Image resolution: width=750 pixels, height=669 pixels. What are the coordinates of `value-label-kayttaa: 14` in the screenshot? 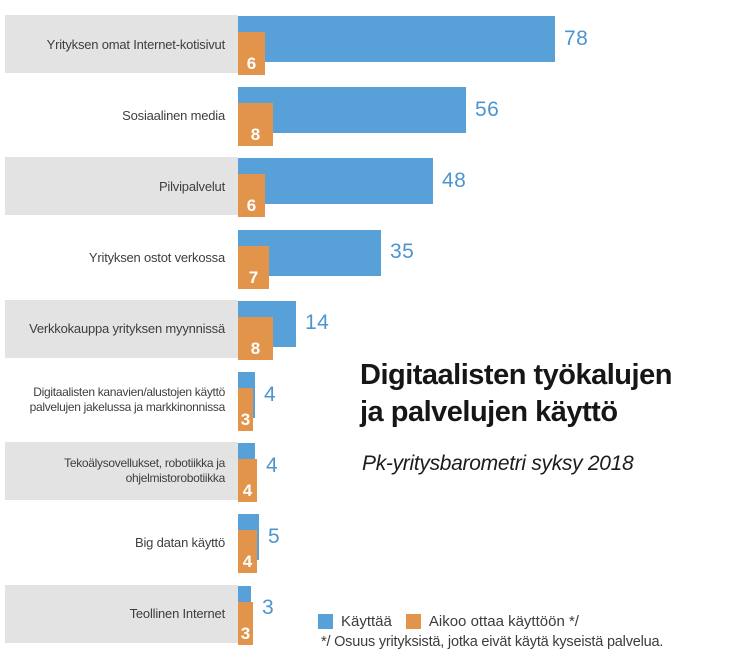 It's located at (317, 323).